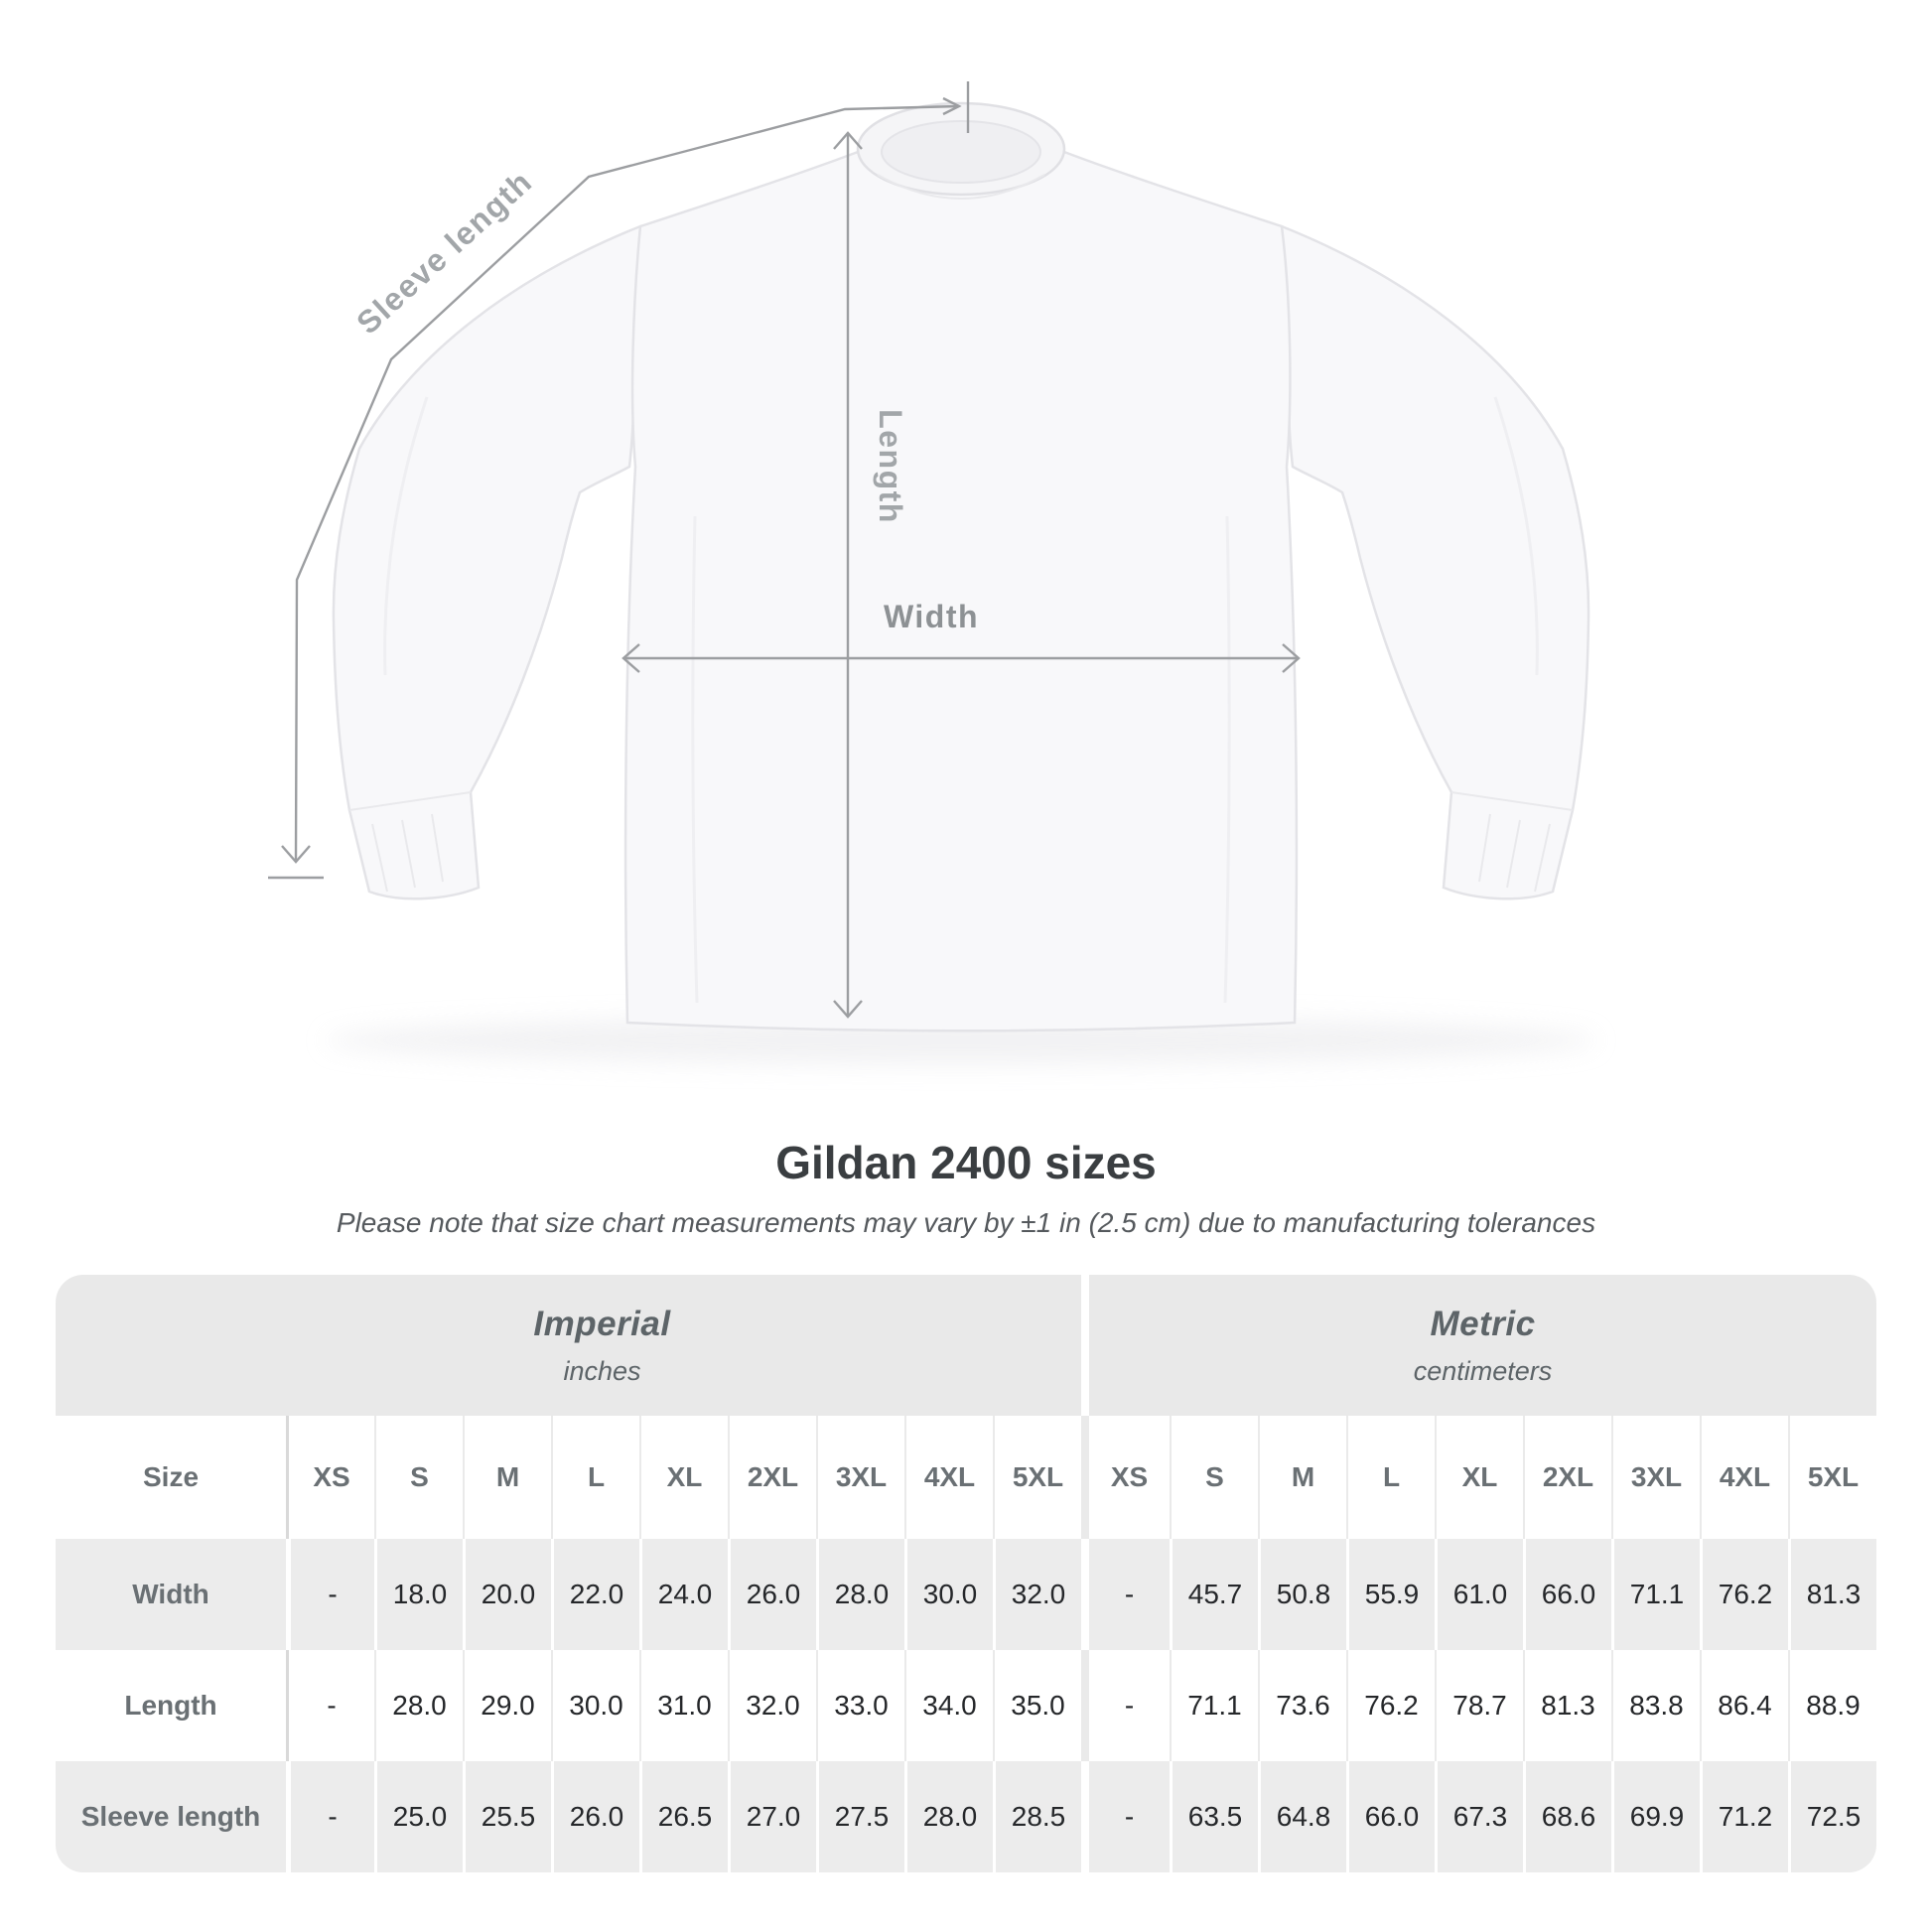 Image resolution: width=1932 pixels, height=1932 pixels. Describe the element at coordinates (1656, 1478) in the screenshot. I see `size-col-header: 3XL` at that location.